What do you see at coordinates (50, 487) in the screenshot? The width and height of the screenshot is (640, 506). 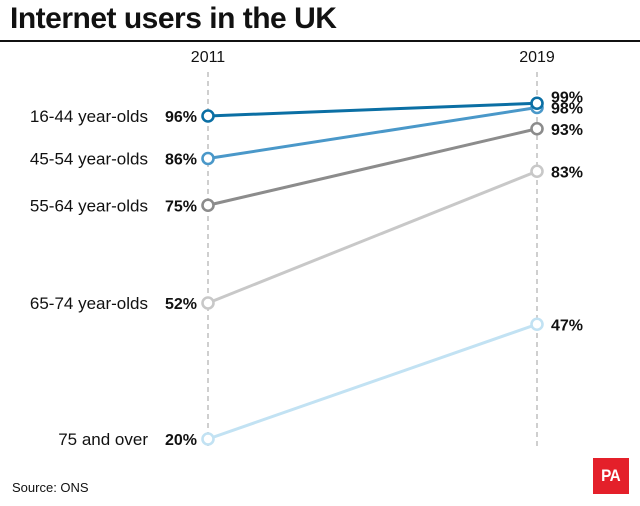 I see `source-note: Source: ONS` at bounding box center [50, 487].